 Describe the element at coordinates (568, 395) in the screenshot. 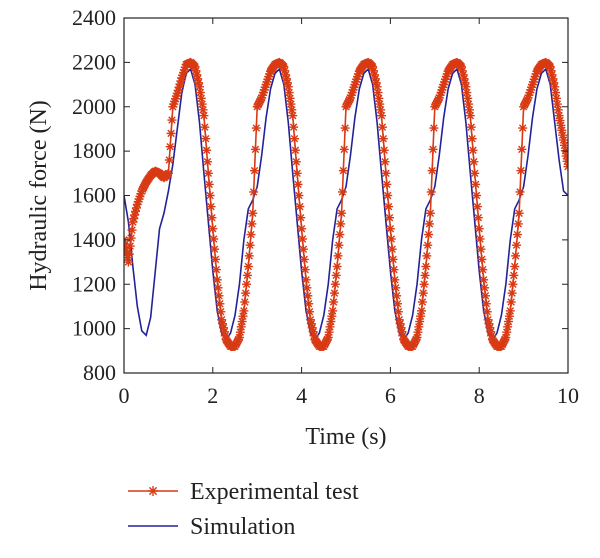

I see `x-tick-label: 10` at that location.